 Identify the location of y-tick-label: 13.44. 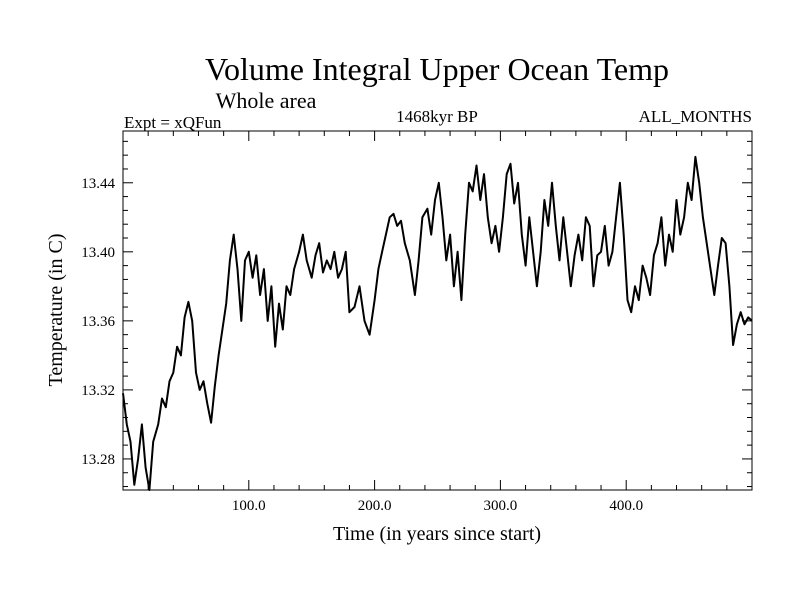
(98, 184).